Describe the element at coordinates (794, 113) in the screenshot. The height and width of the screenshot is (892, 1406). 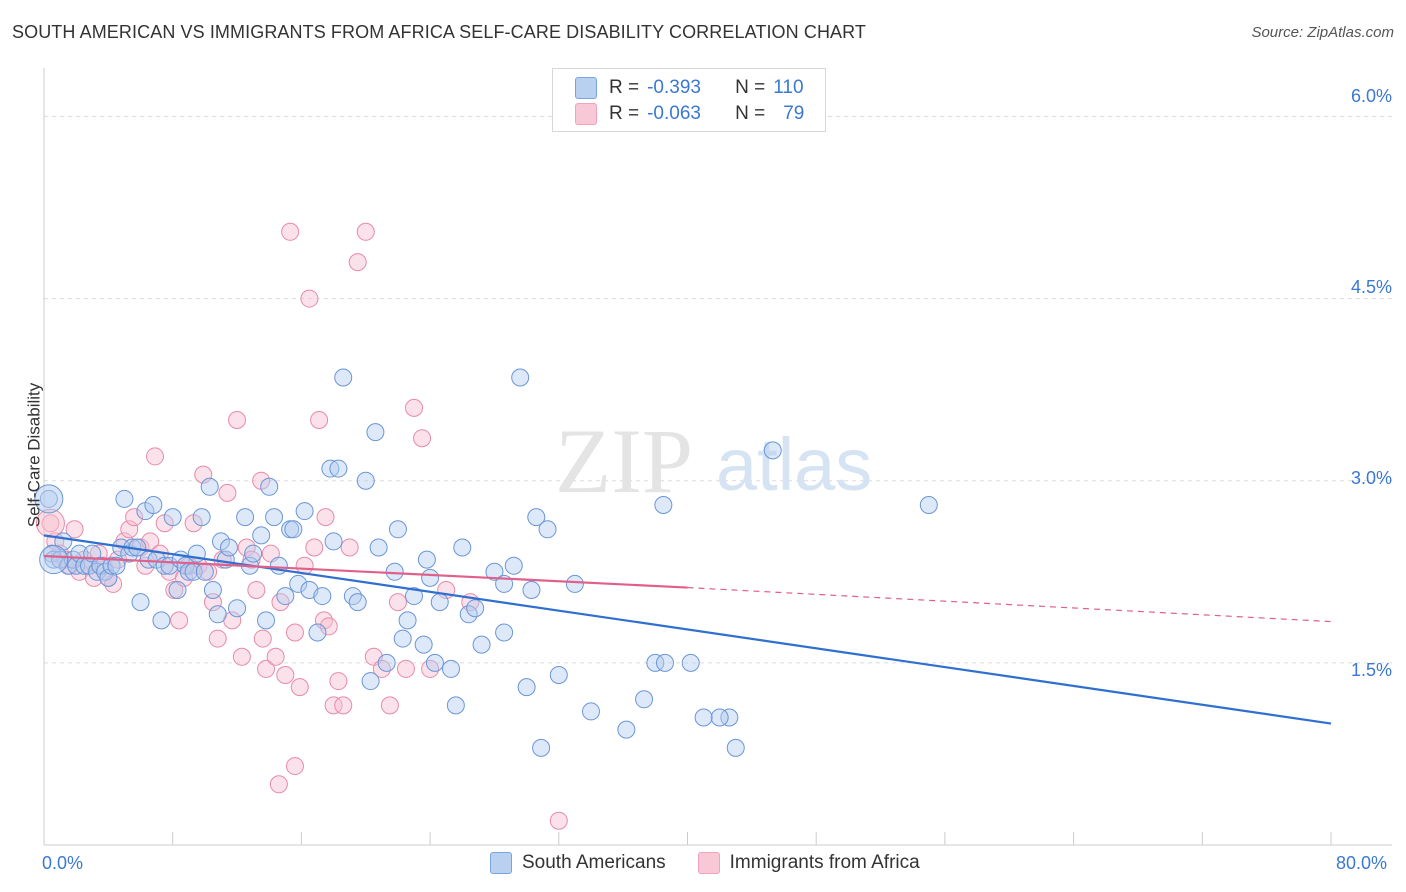
I see `stats-n-value: 79` at that location.